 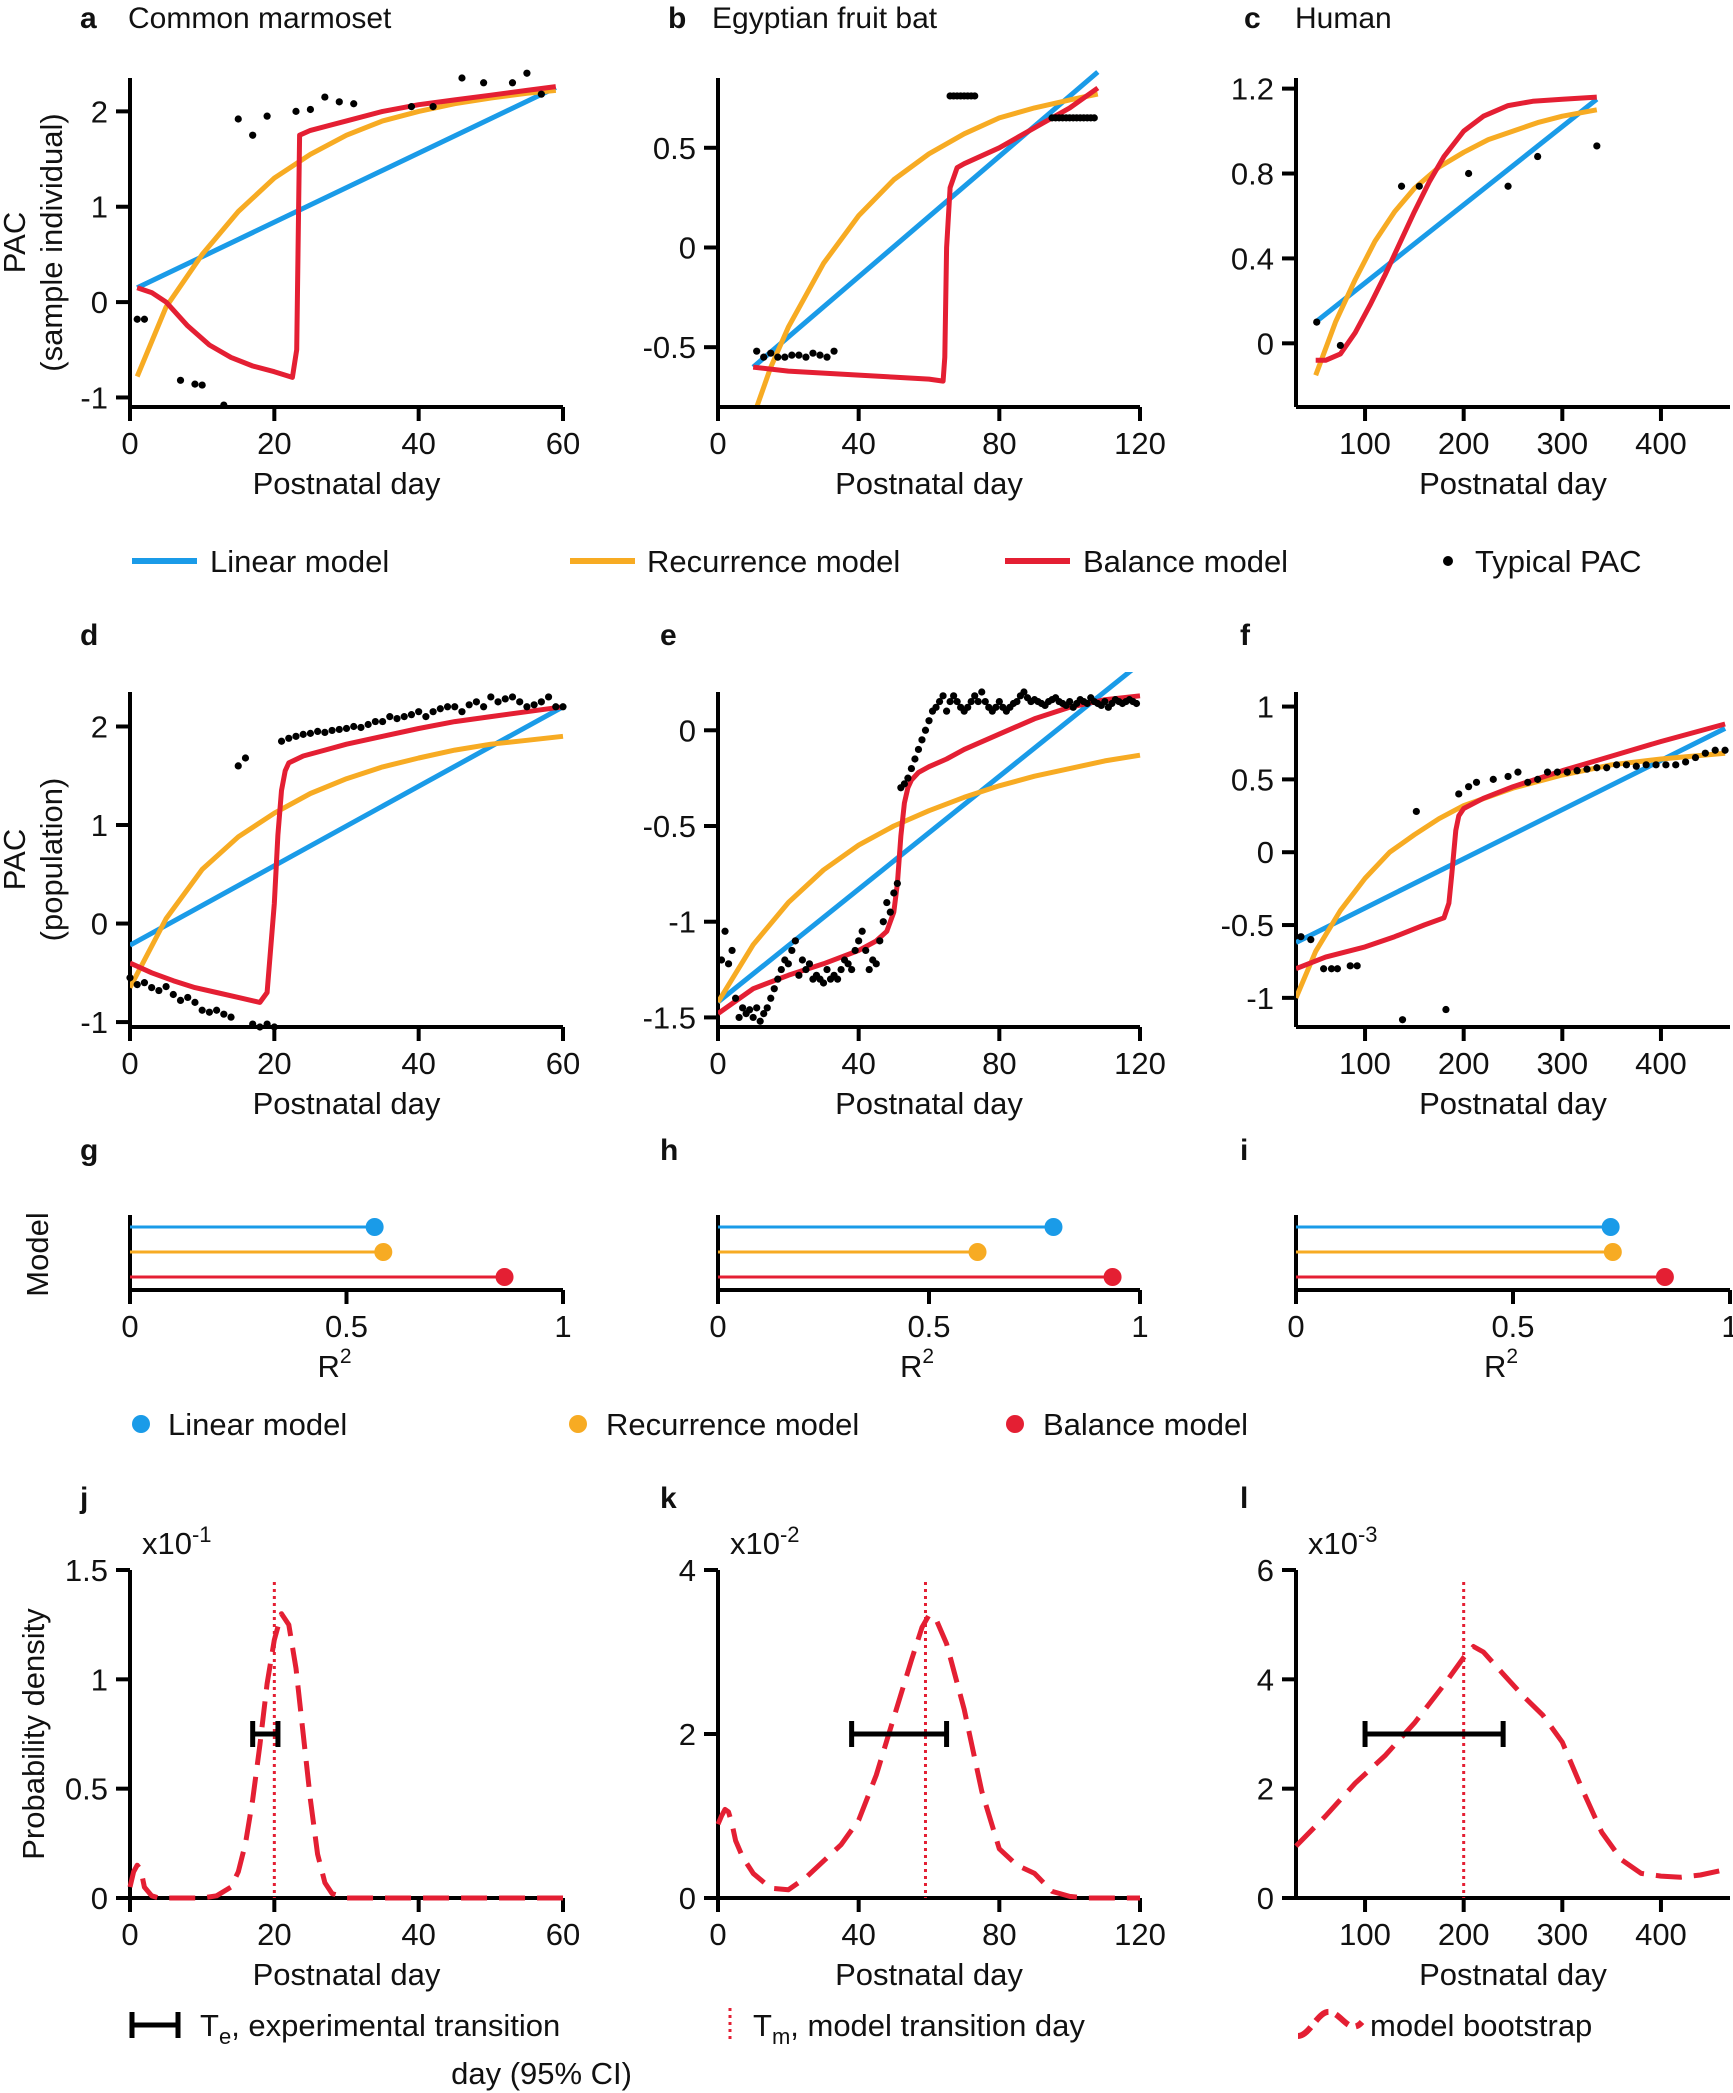 What do you see at coordinates (1512, 1326) in the screenshot?
I see `x-tick-label: 0.5` at bounding box center [1512, 1326].